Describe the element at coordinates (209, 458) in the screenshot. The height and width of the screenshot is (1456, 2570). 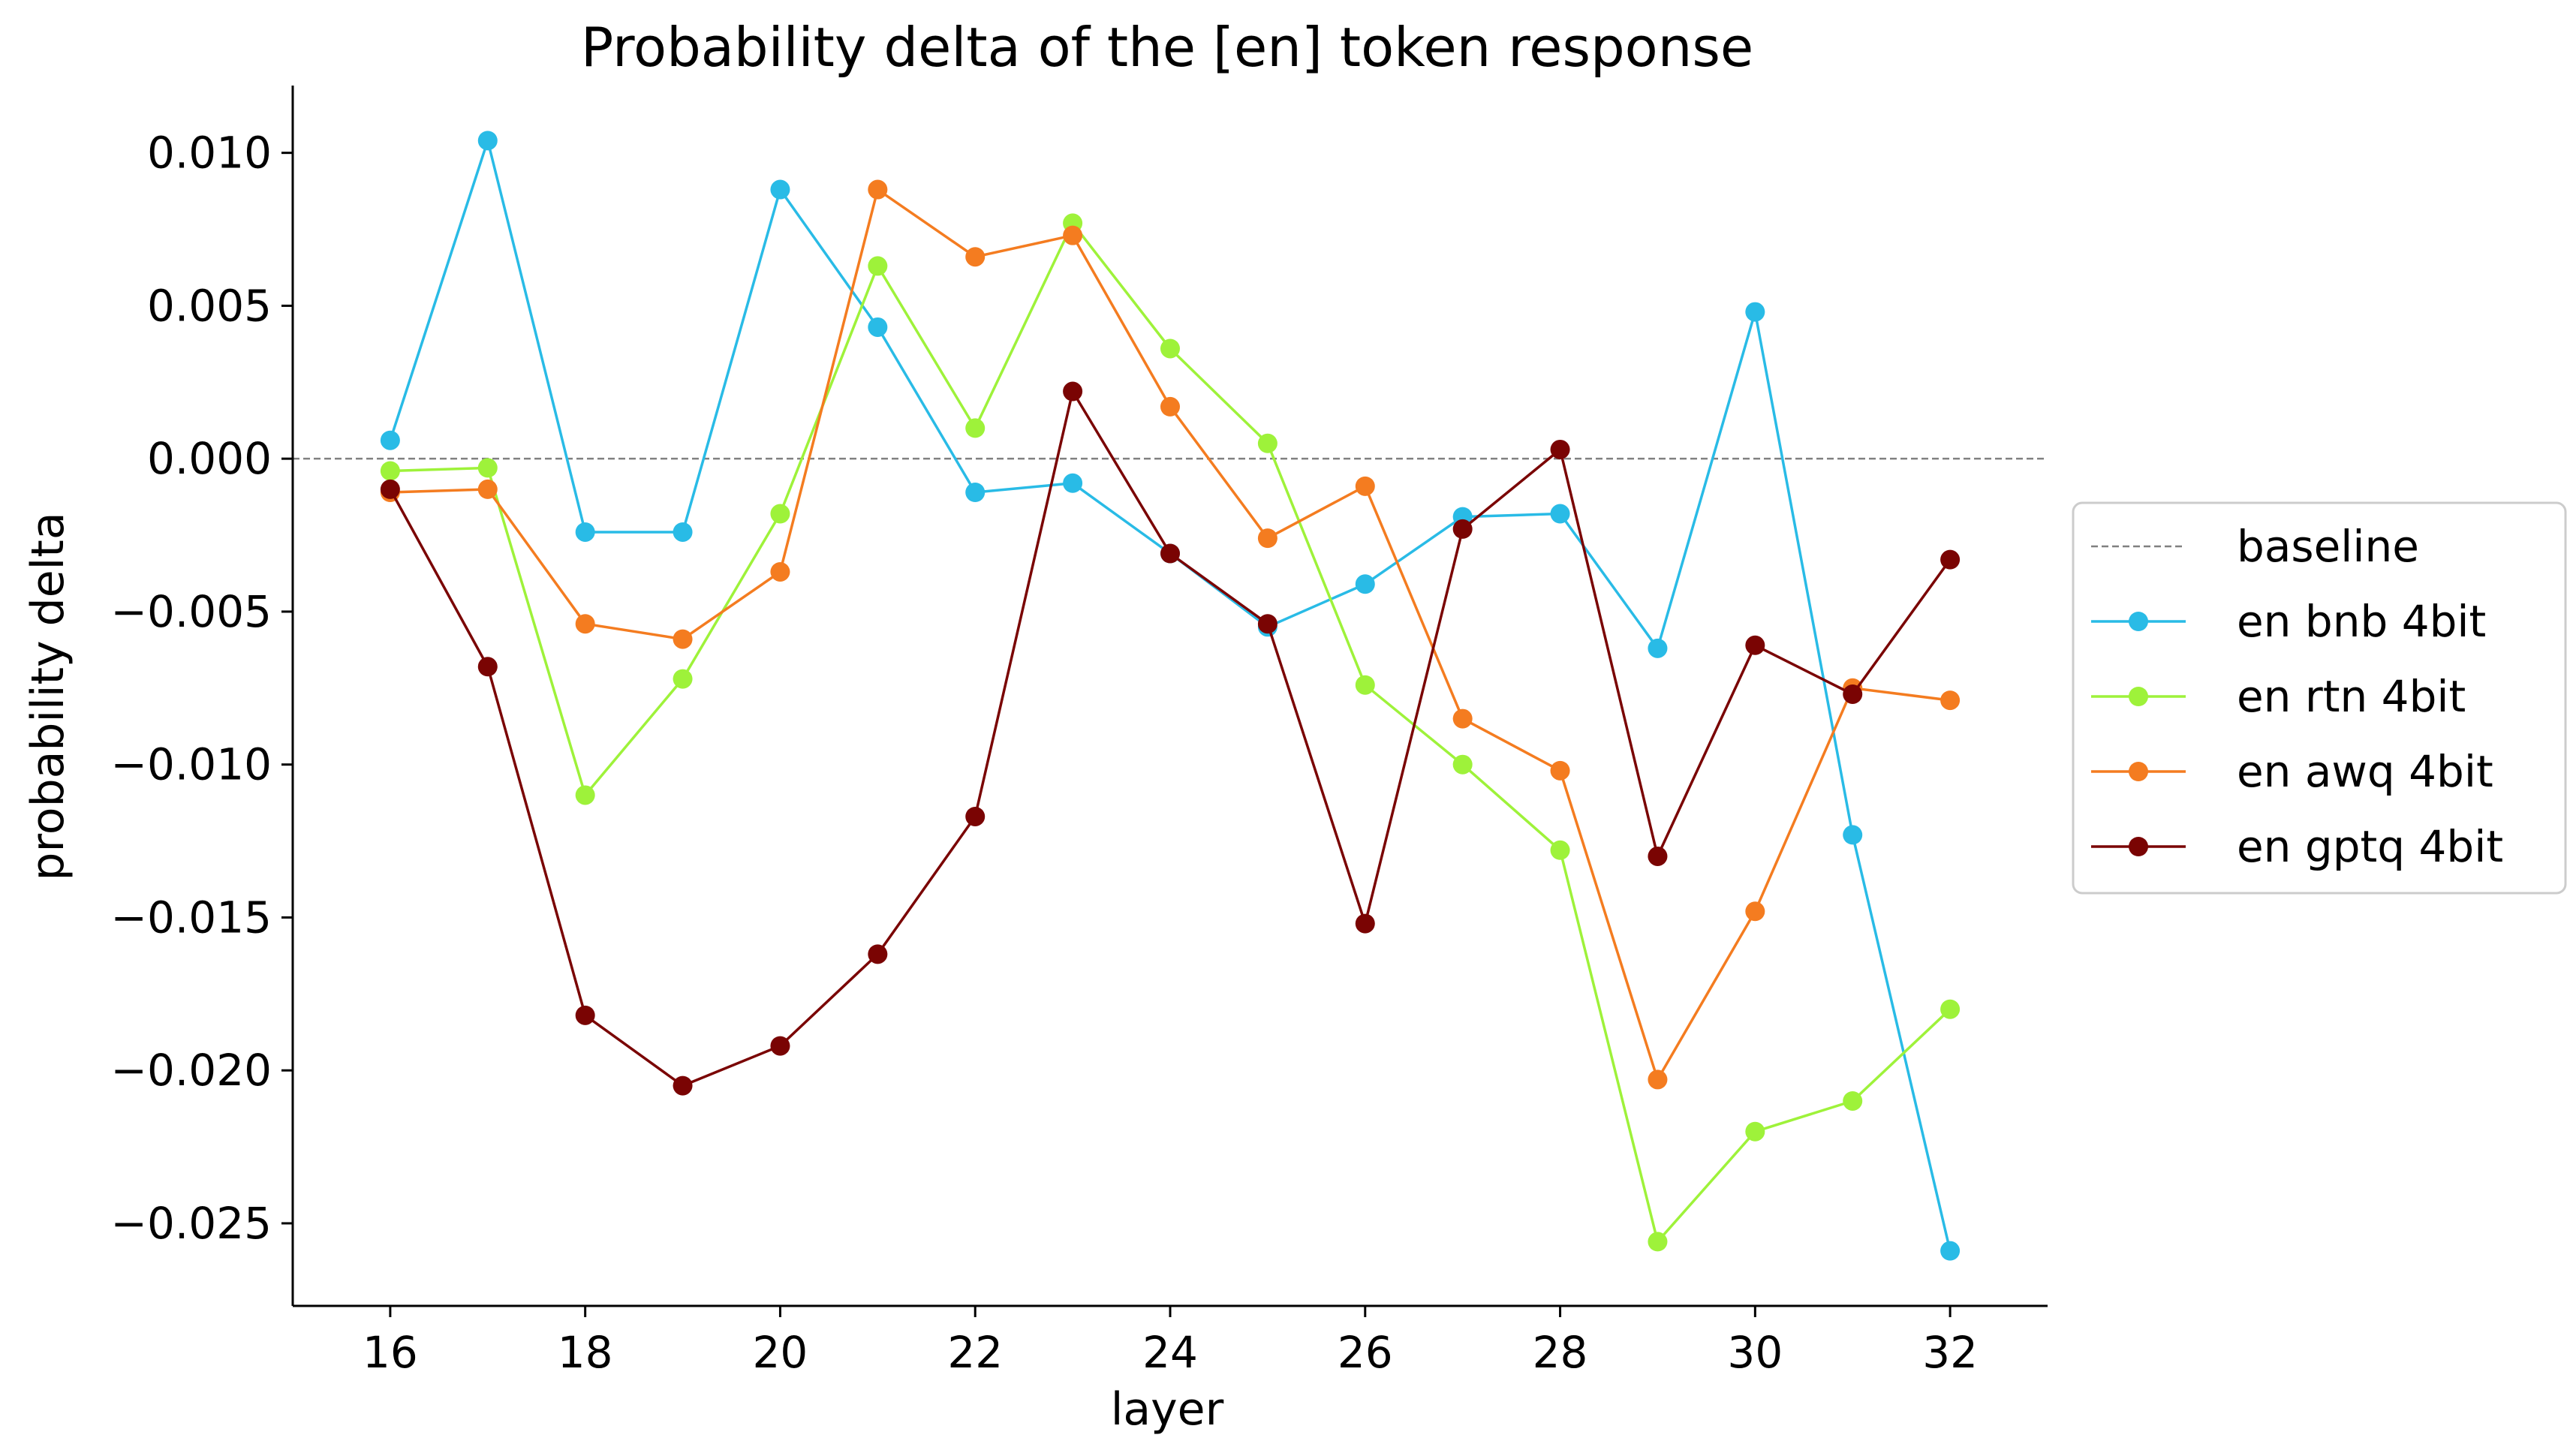
I see `y-tick-label: 0.000` at that location.